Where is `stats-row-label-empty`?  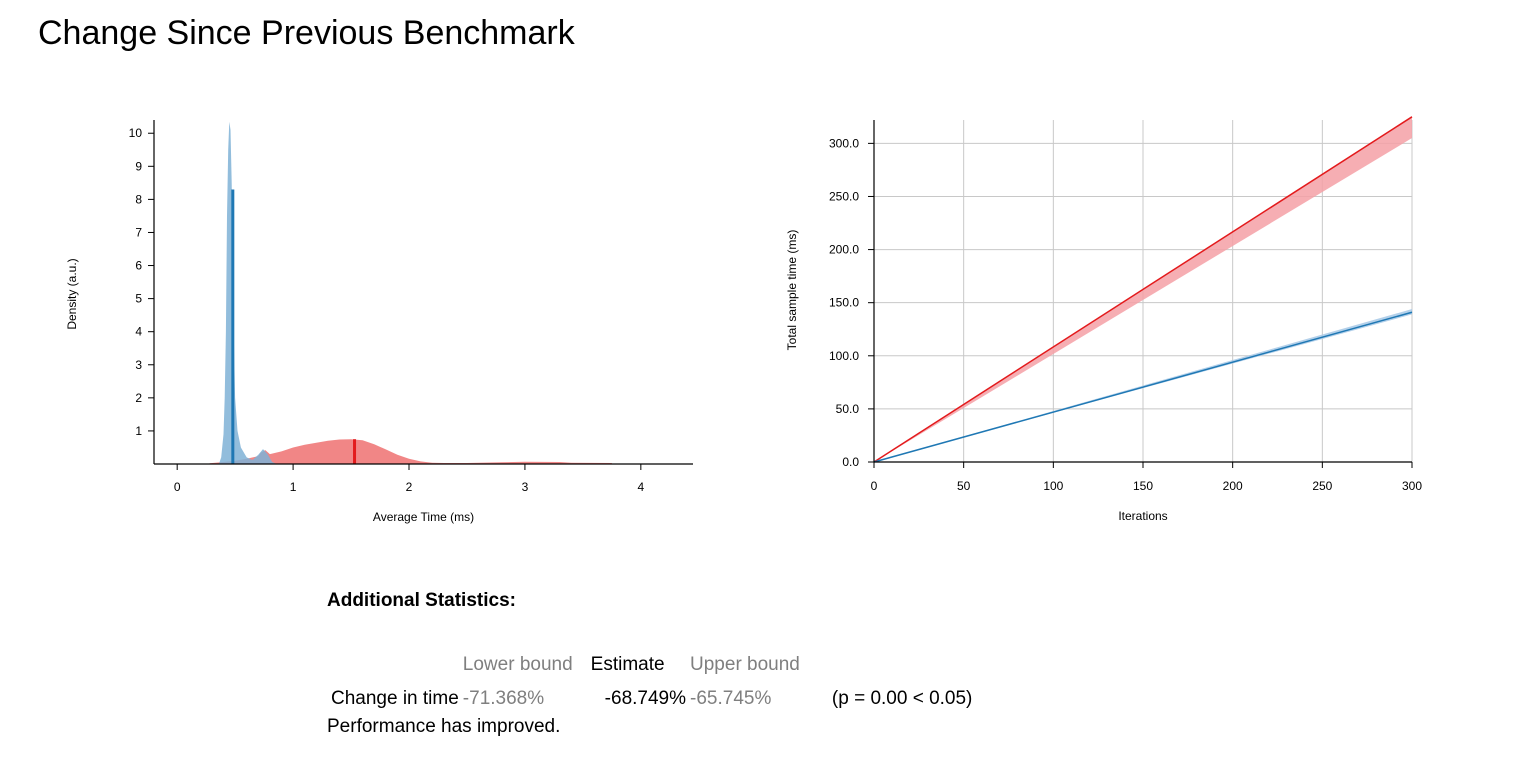 stats-row-label-empty is located at coordinates (394, 665).